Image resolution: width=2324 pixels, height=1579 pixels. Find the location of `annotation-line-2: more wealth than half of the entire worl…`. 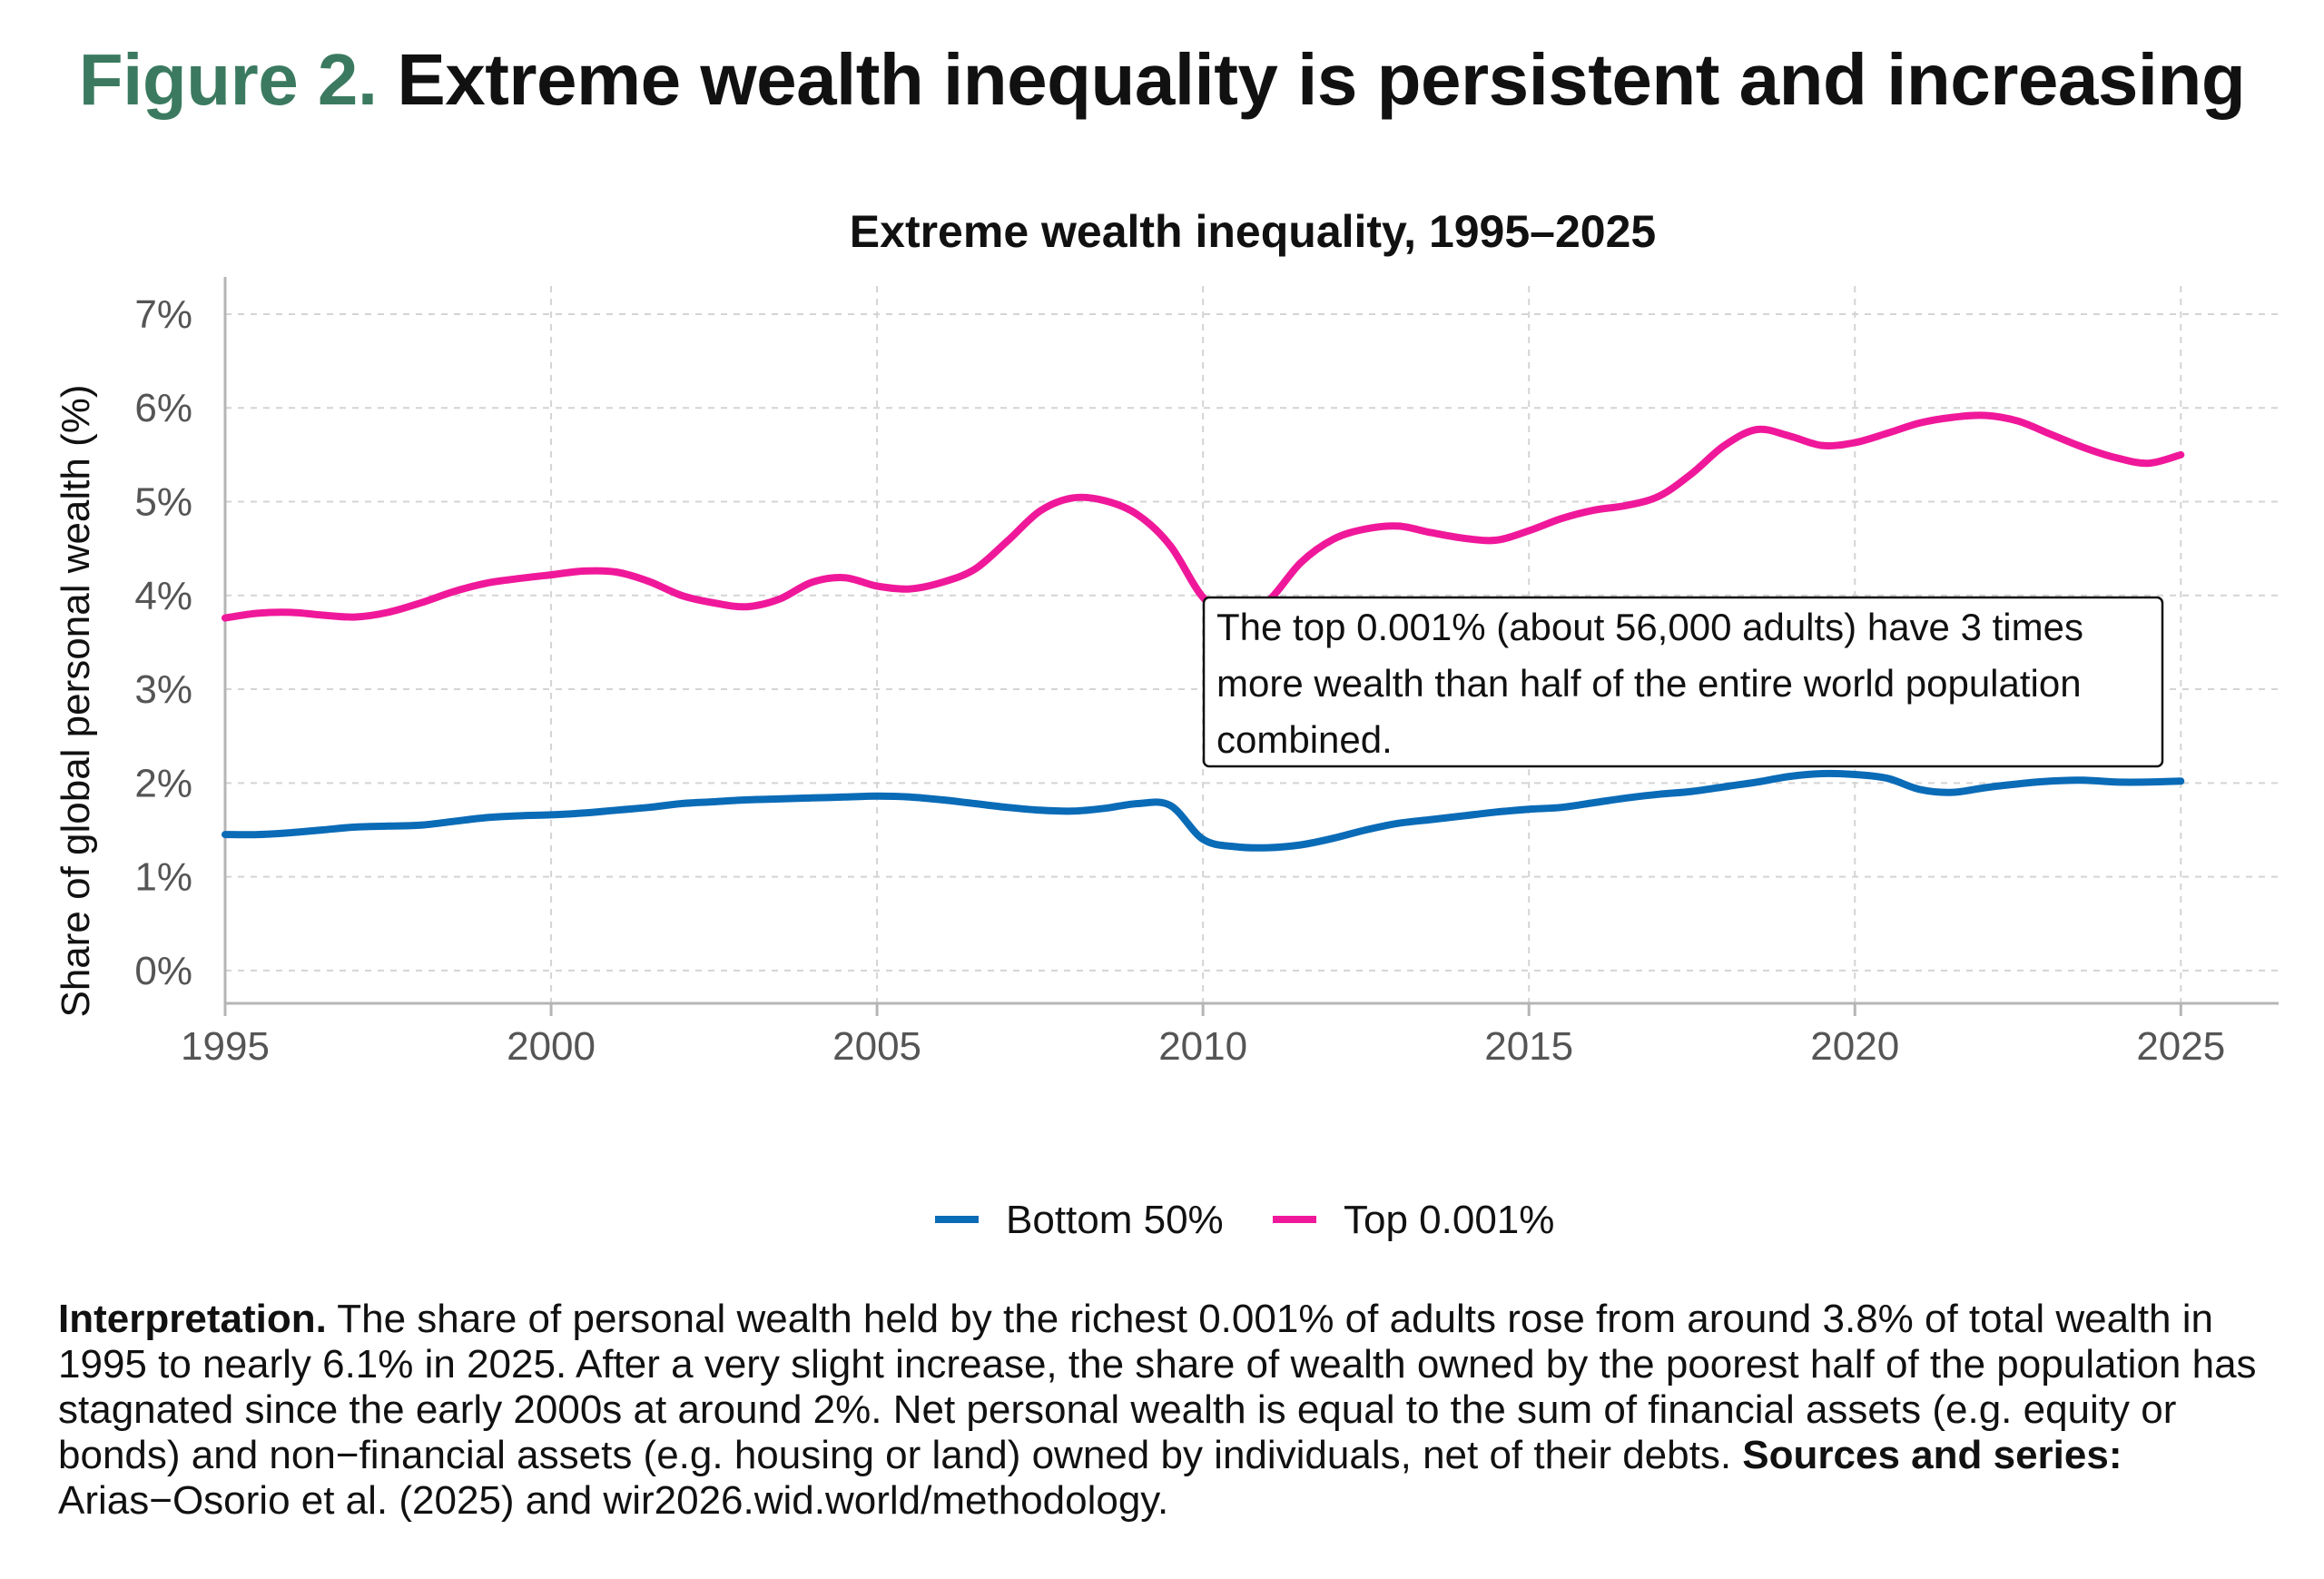

annotation-line-2: more wealth than half of the entire worl… is located at coordinates (1649, 683).